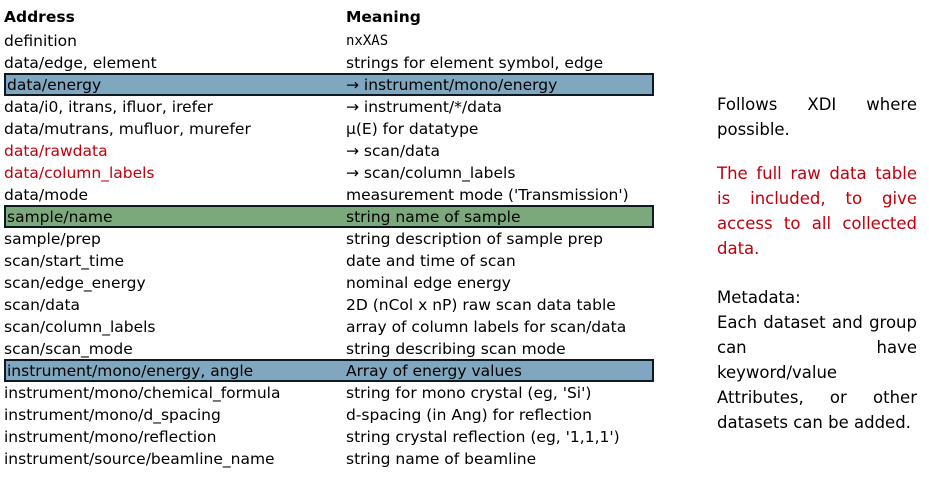  I want to click on table-row: definition nxXAS, so click(334, 41).